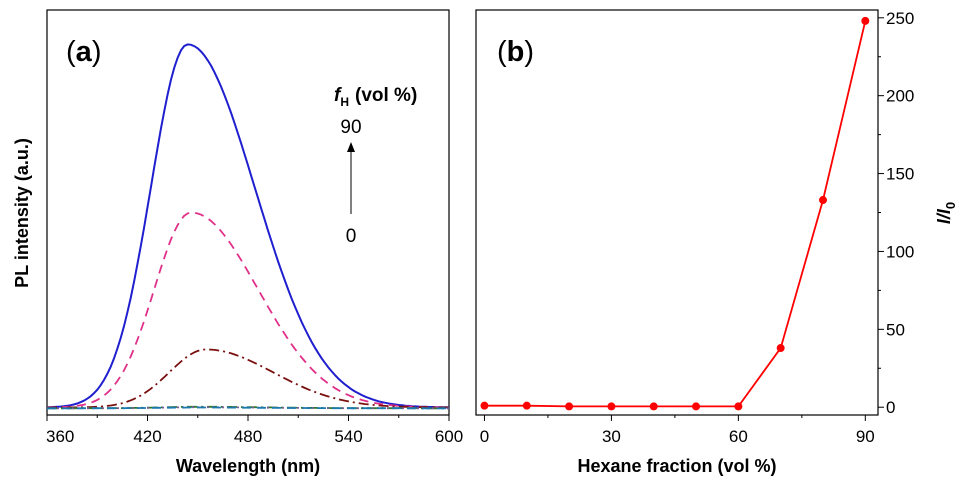 The image size is (971, 481). What do you see at coordinates (611, 436) in the screenshot?
I see `chart-b-x-tick-label: 30` at bounding box center [611, 436].